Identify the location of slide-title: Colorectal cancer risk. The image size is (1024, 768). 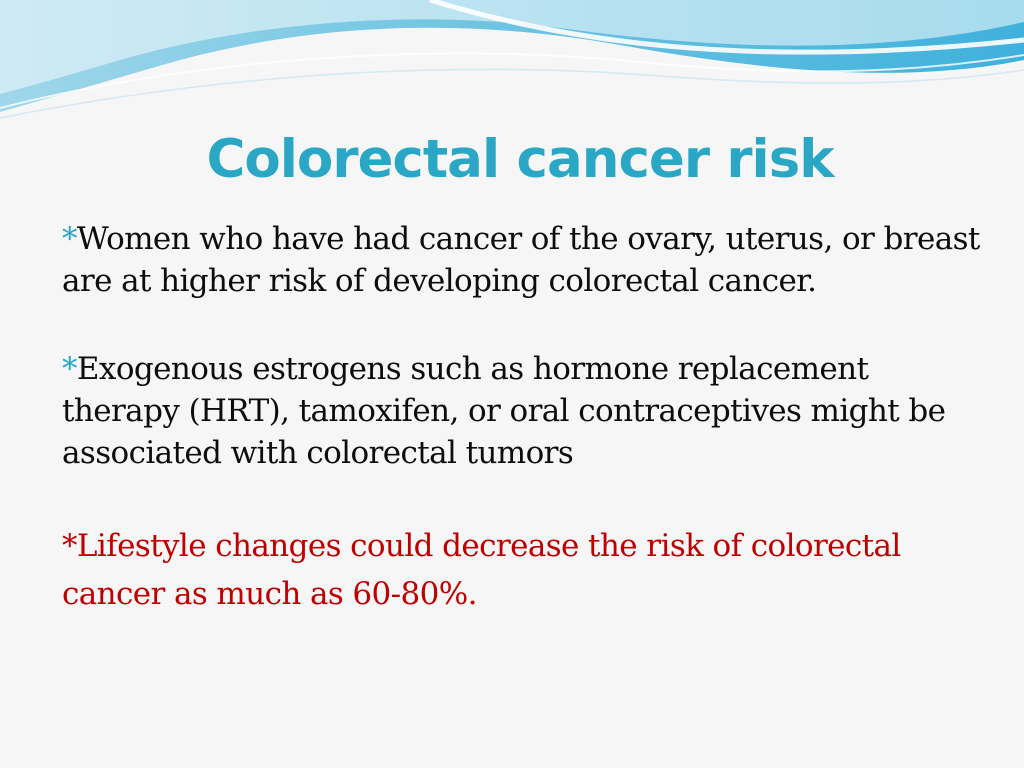
(520, 159).